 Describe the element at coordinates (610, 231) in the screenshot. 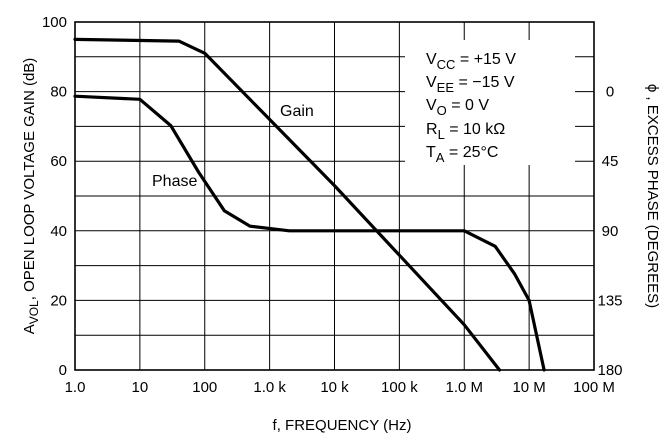

I see `y2-tick-label: 90` at that location.